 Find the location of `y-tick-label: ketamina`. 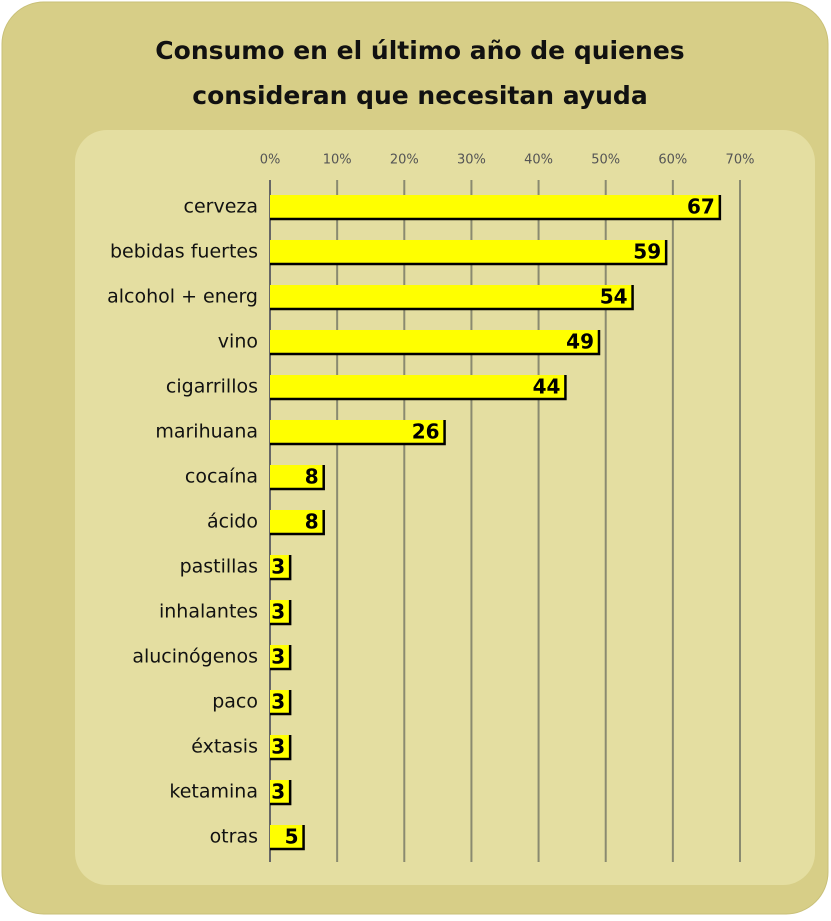

y-tick-label: ketamina is located at coordinates (213, 792).